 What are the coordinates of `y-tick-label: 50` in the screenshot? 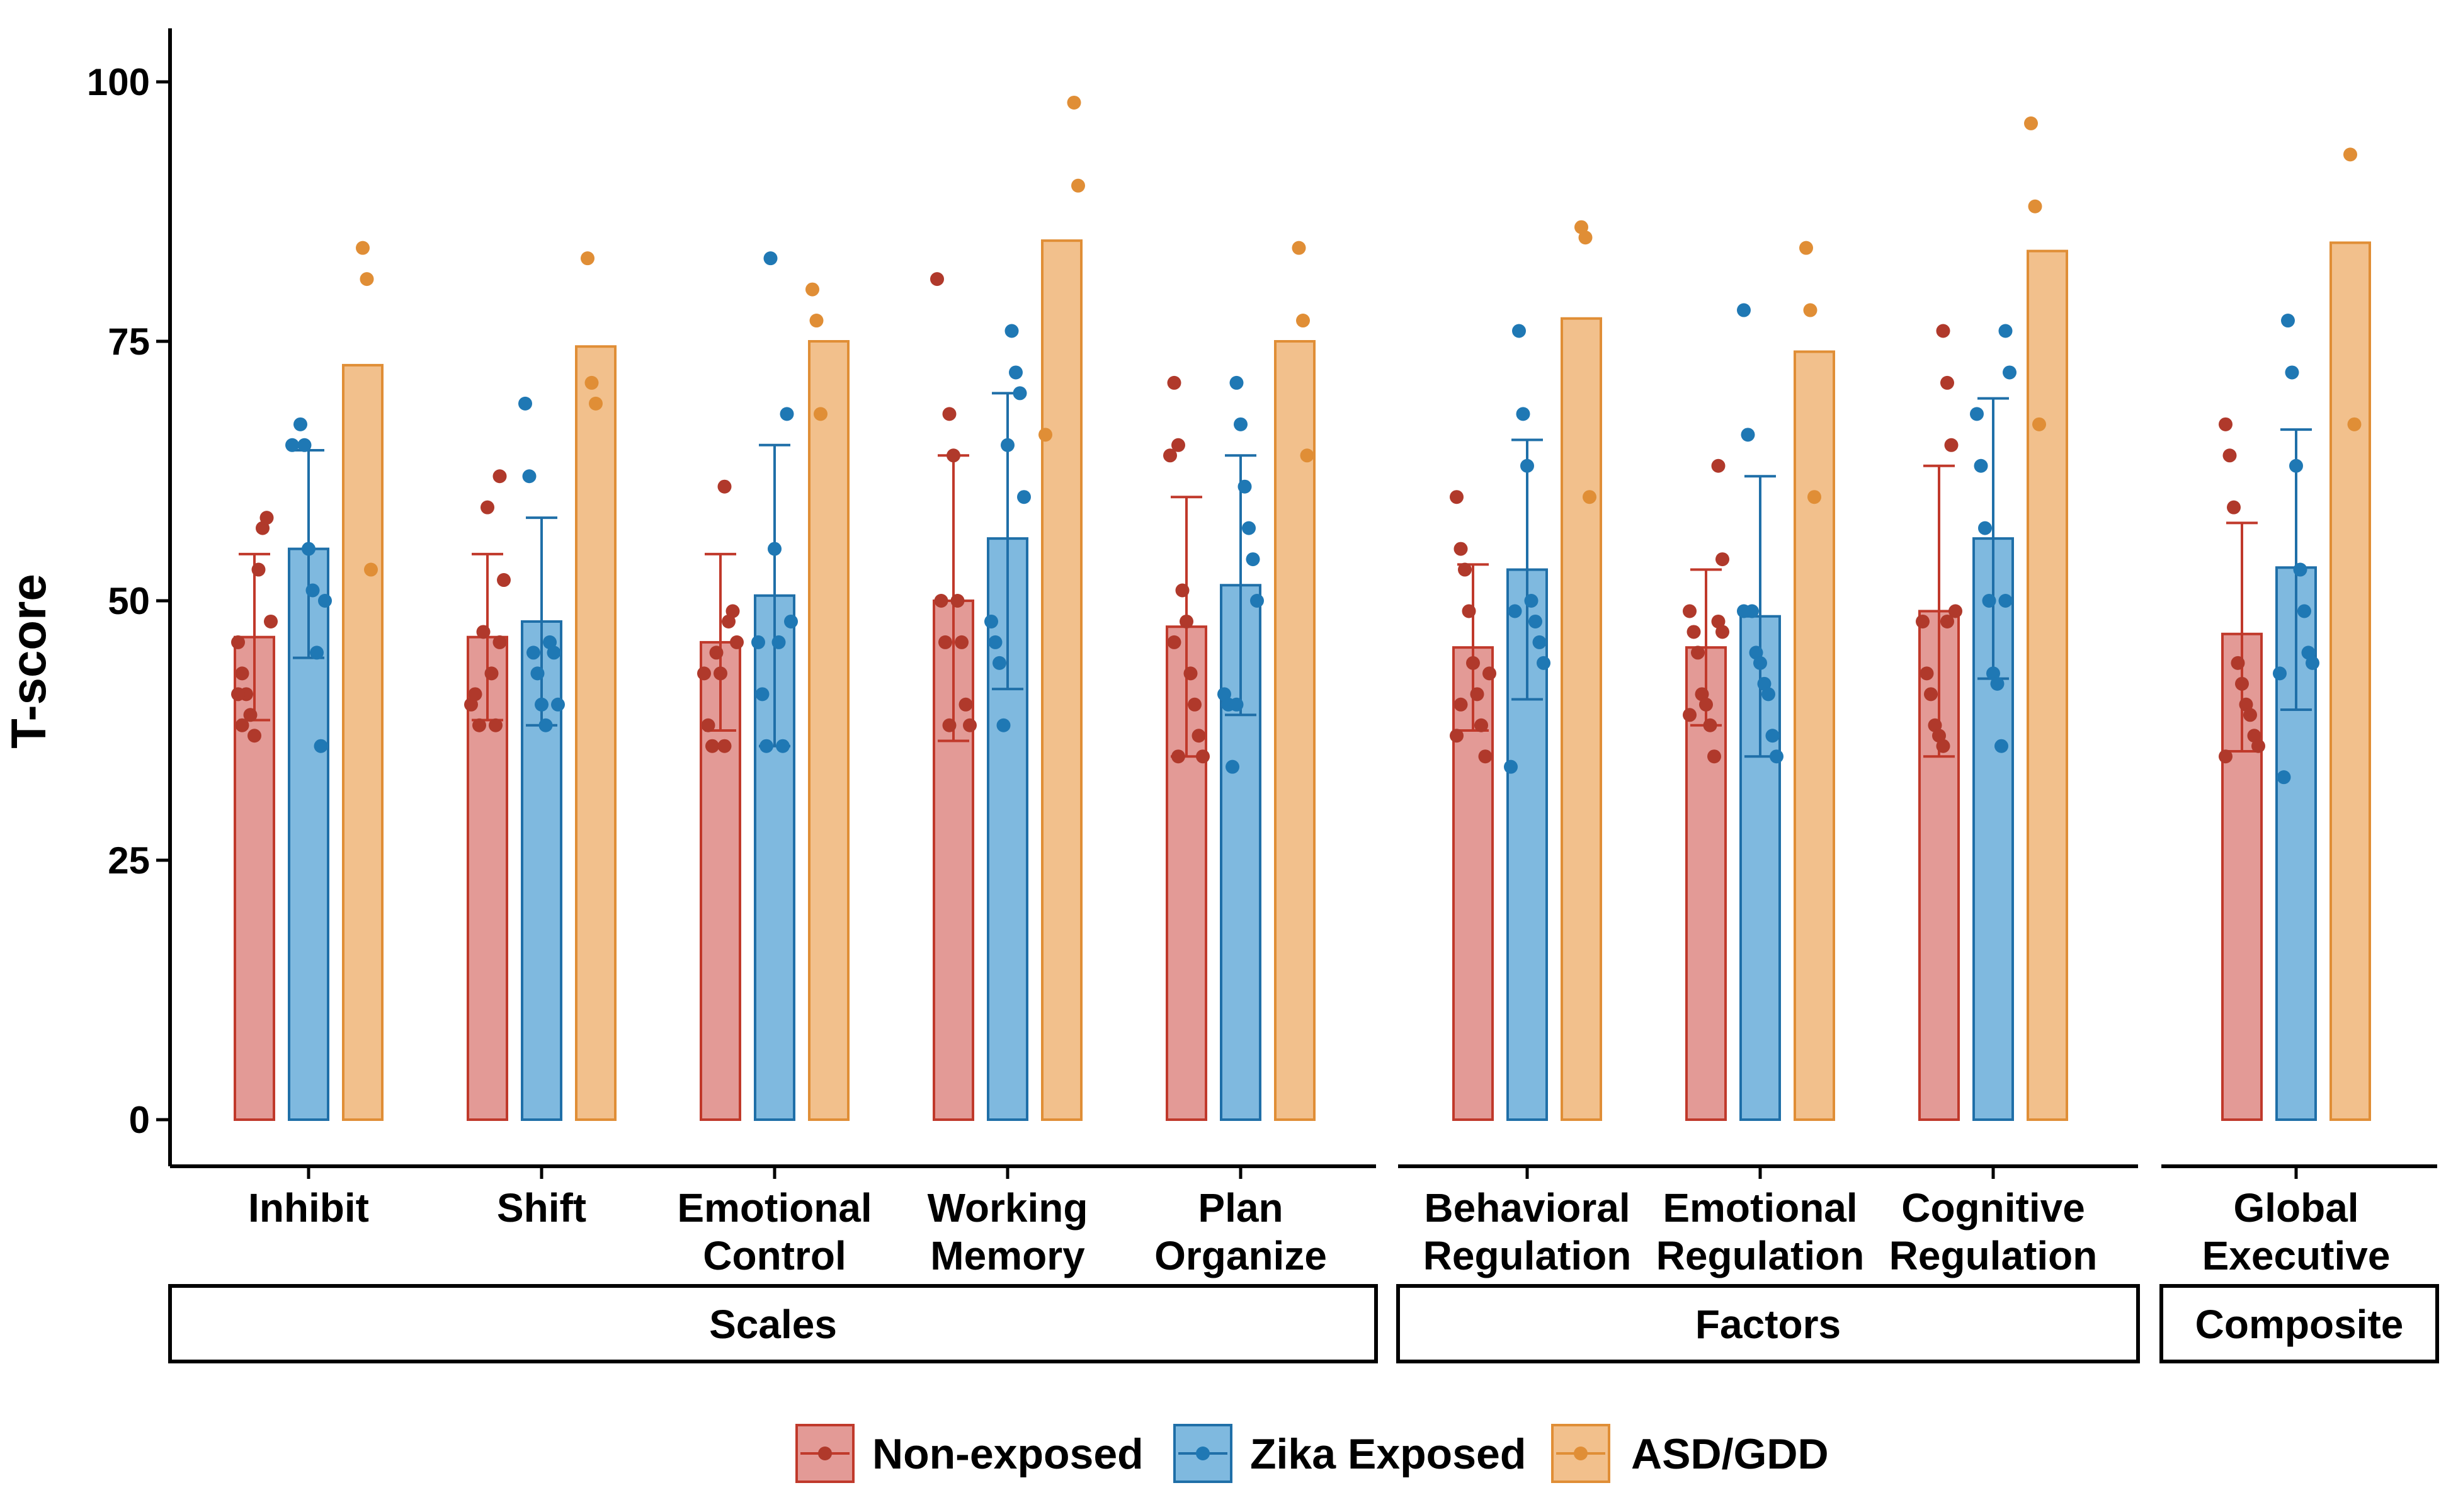 It's located at (129, 601).